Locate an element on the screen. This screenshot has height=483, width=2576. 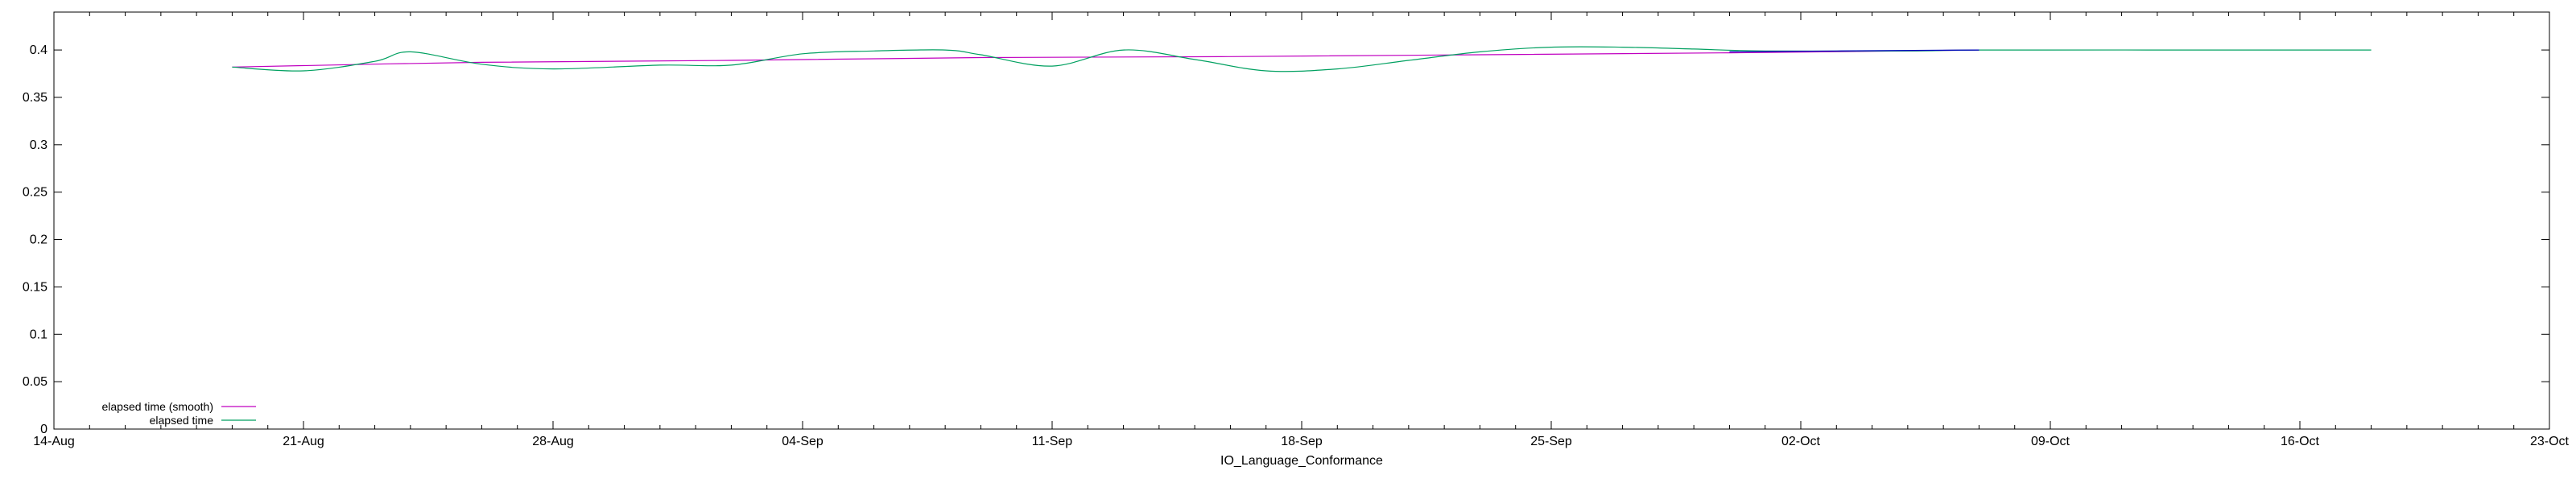
y-tick-label: 0.1 is located at coordinates (38, 334).